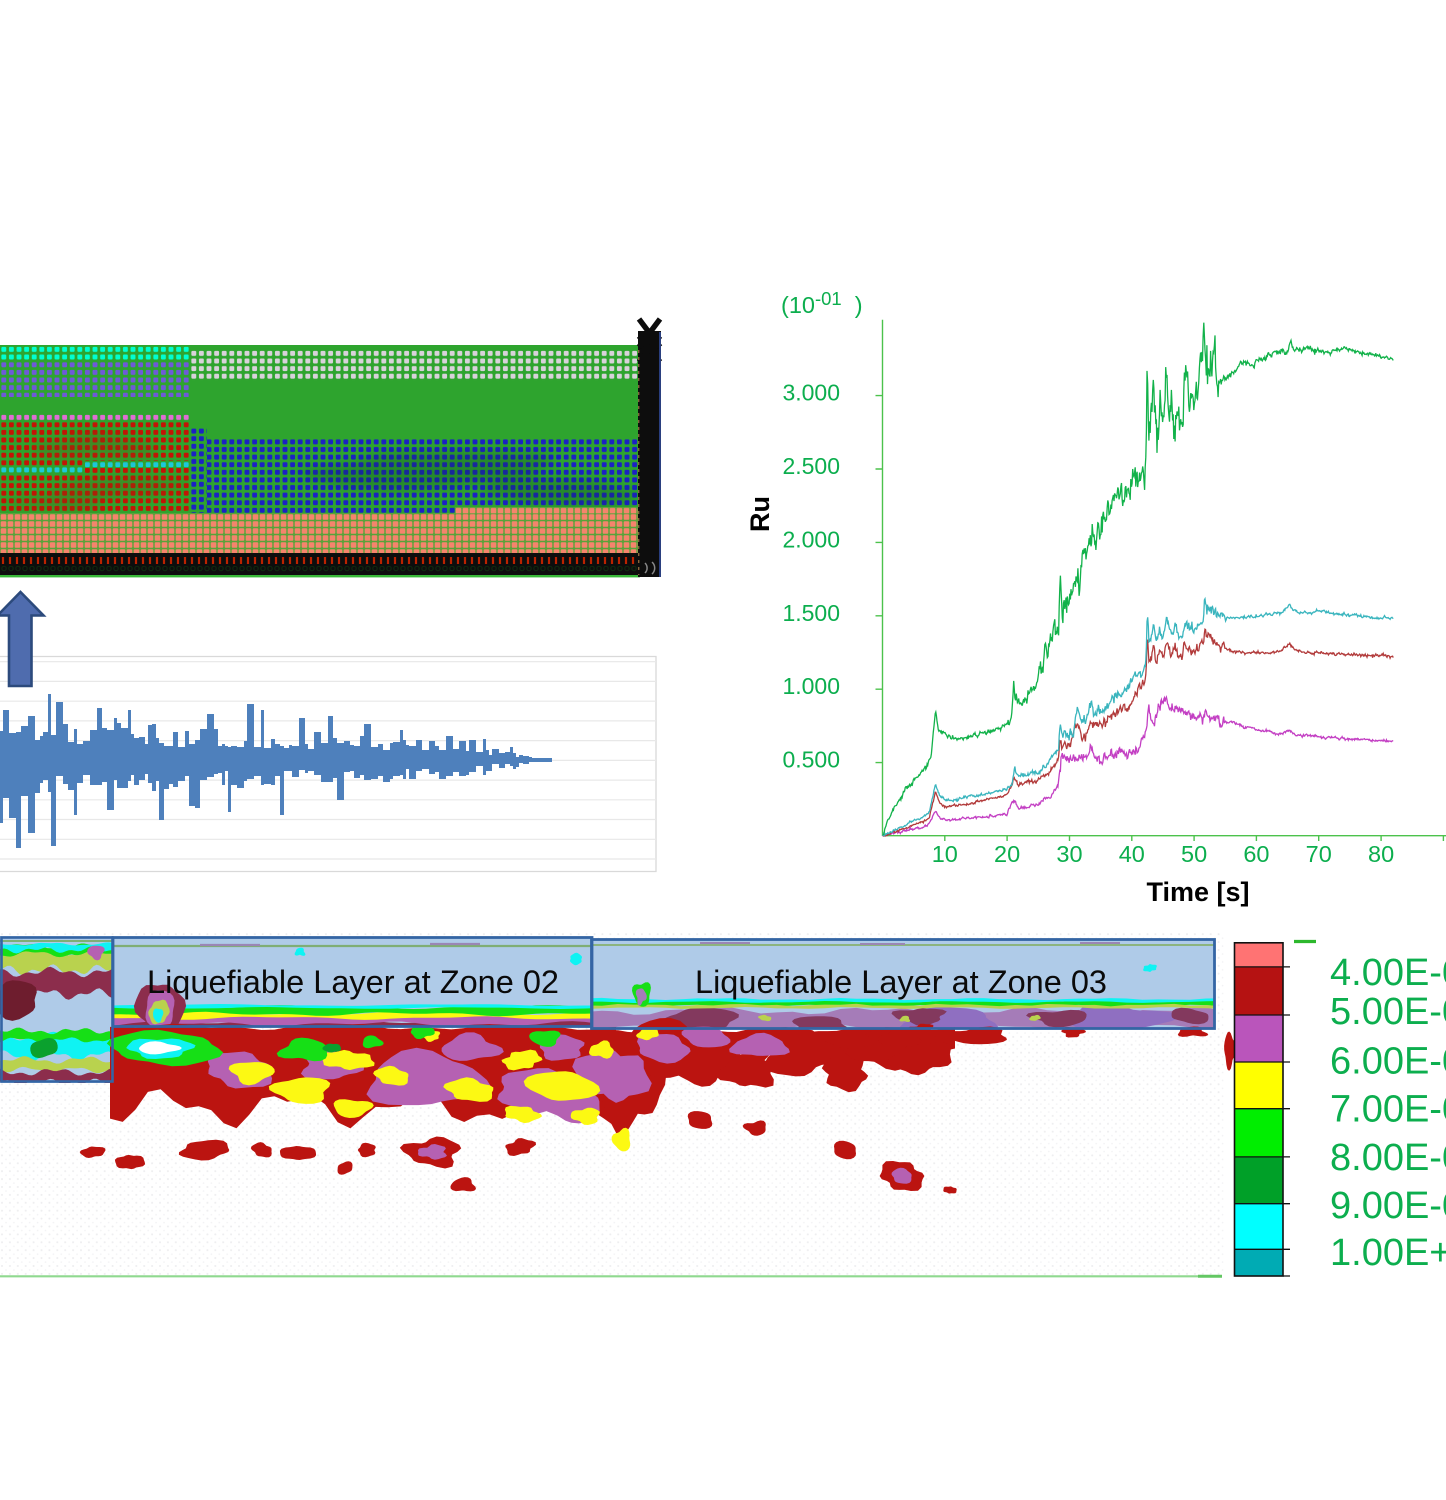  I want to click on svg-text: 10, so click(945, 854).